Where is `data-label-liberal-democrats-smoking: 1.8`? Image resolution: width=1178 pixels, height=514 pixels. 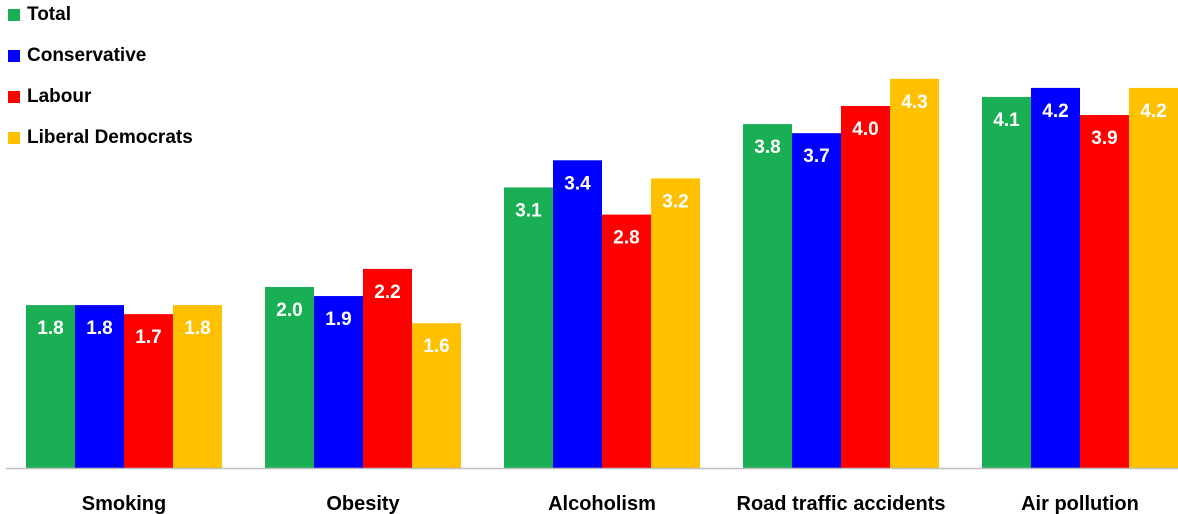 data-label-liberal-democrats-smoking: 1.8 is located at coordinates (197, 328).